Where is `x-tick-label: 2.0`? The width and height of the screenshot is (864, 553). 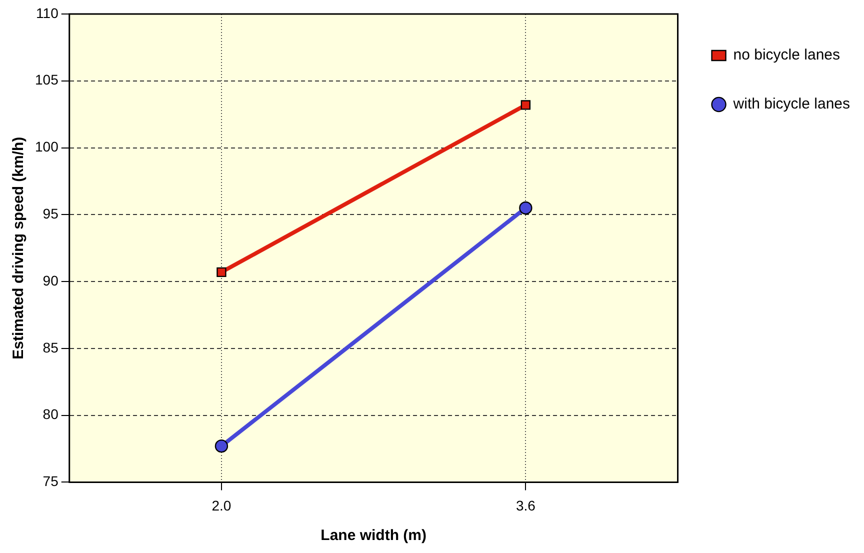
x-tick-label: 2.0 is located at coordinates (222, 505).